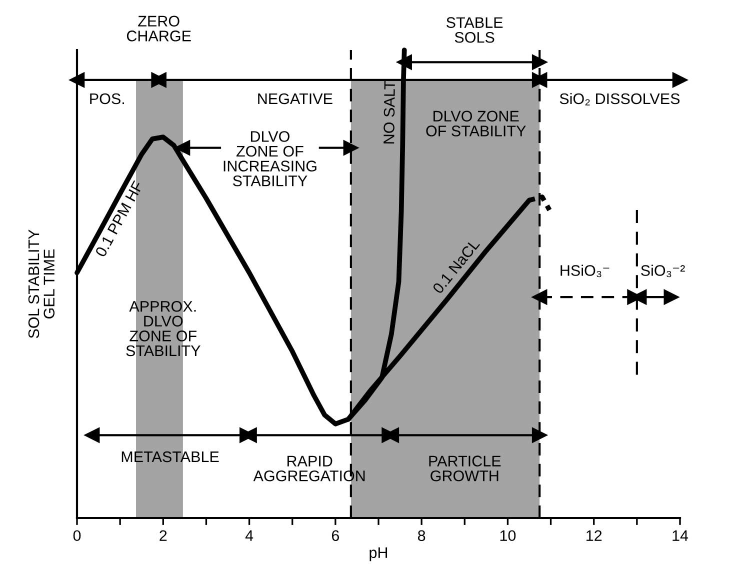 Image resolution: width=752 pixels, height=569 pixels. What do you see at coordinates (465, 469) in the screenshot?
I see `annotation: PARTICLE GROWTH` at bounding box center [465, 469].